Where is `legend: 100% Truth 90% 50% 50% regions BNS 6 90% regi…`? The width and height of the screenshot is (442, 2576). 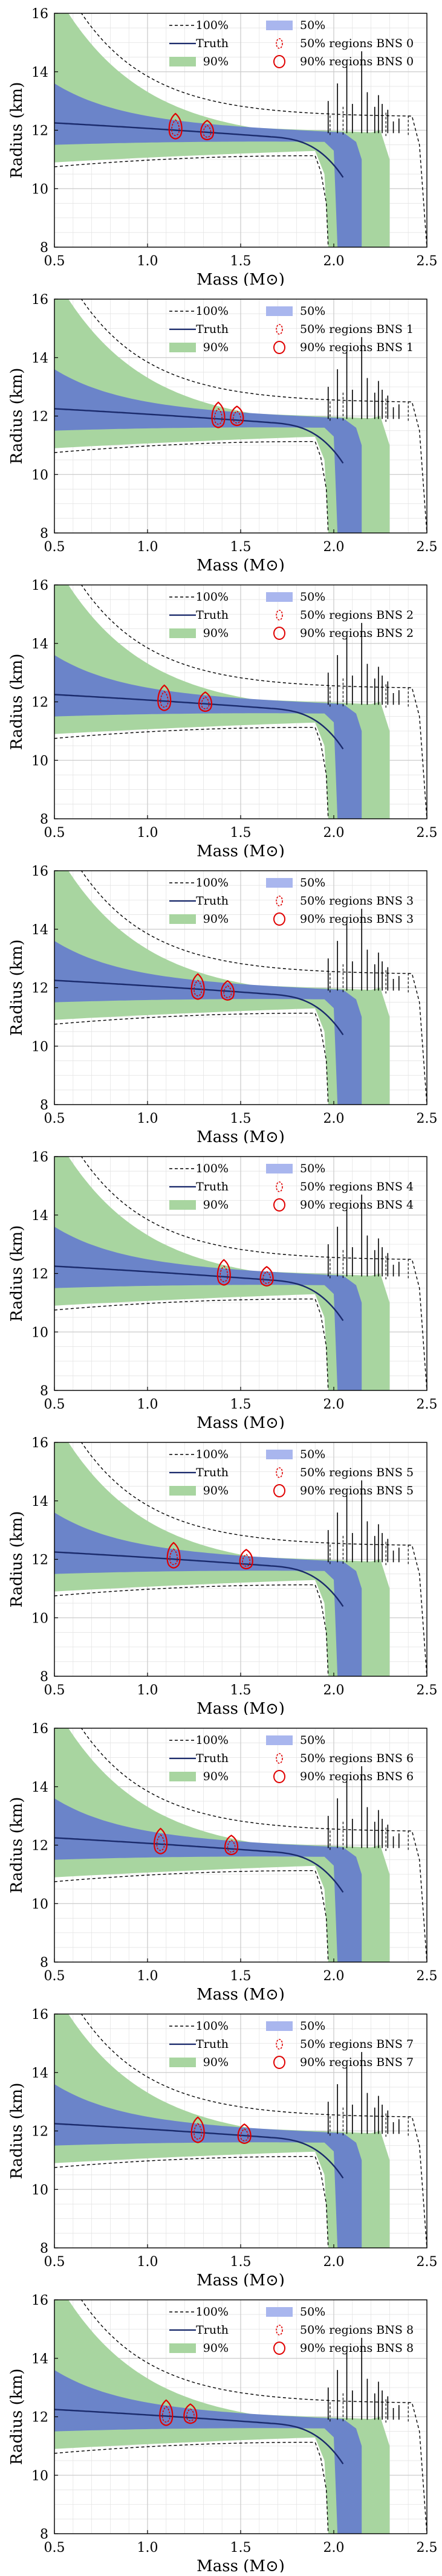
legend: 100% Truth 90% 50% 50% regions BNS 6 90% regi… is located at coordinates (291, 1759).